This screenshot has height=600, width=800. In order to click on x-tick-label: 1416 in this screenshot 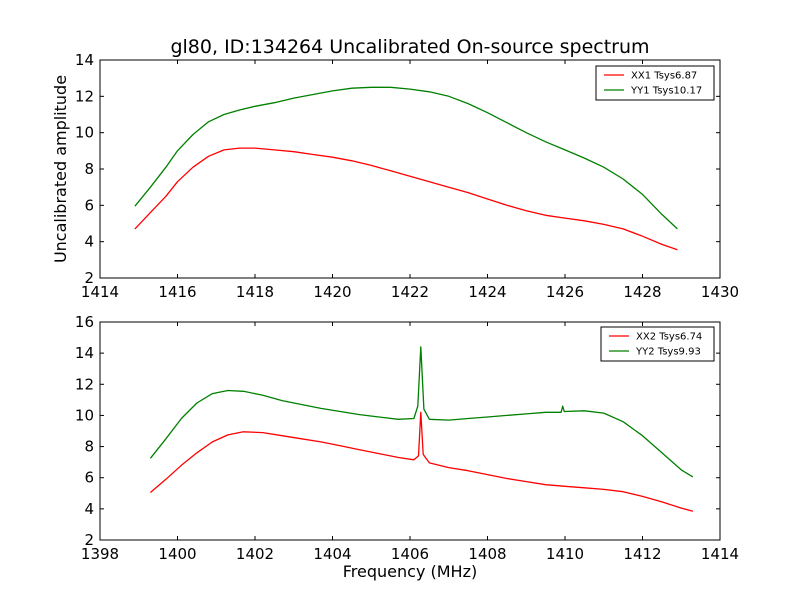, I will do `click(177, 292)`.